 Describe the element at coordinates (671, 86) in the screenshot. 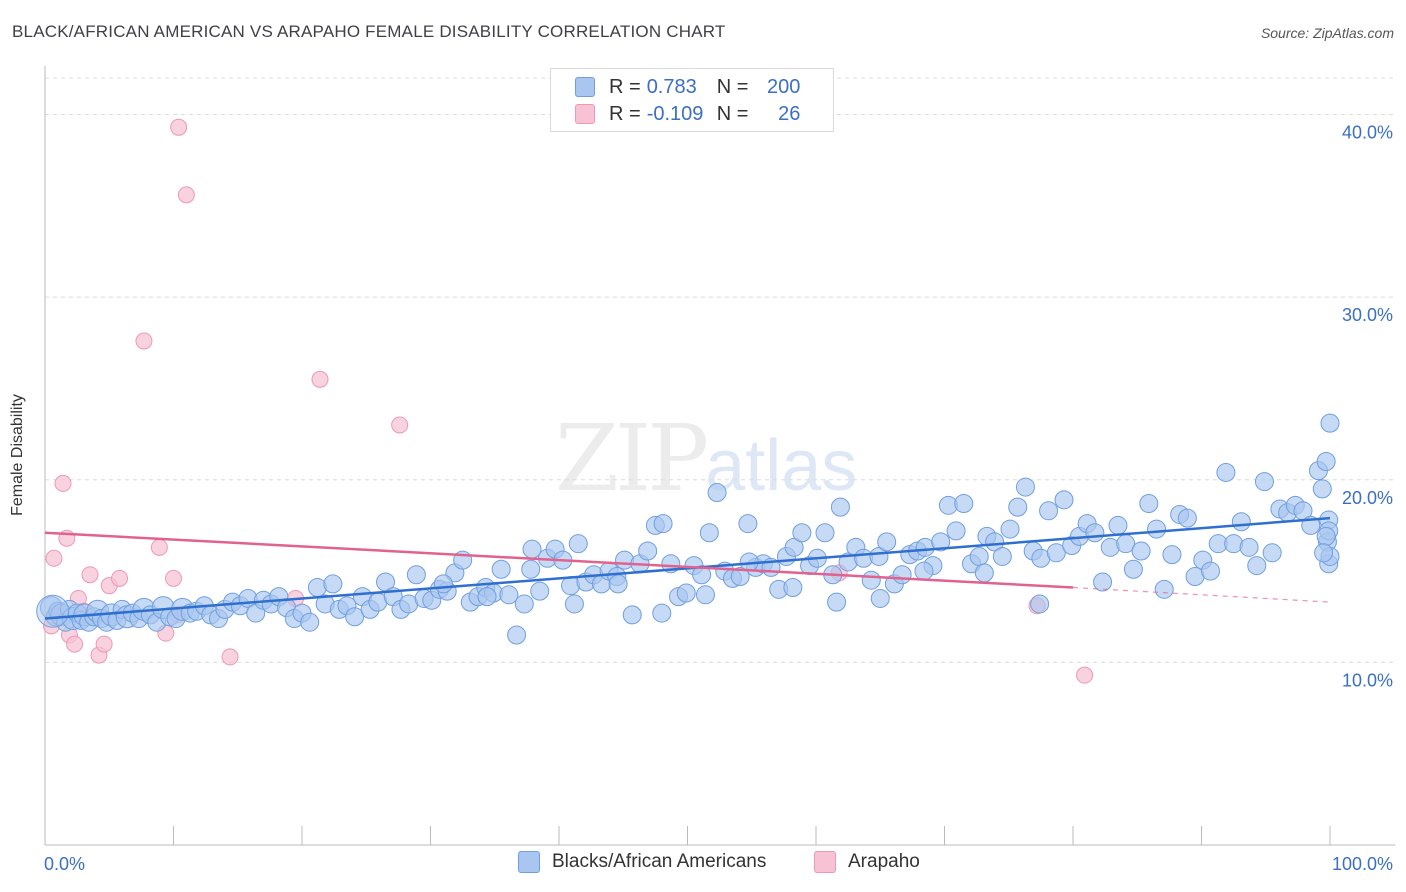

I see `legend-r-value: 0.783` at that location.